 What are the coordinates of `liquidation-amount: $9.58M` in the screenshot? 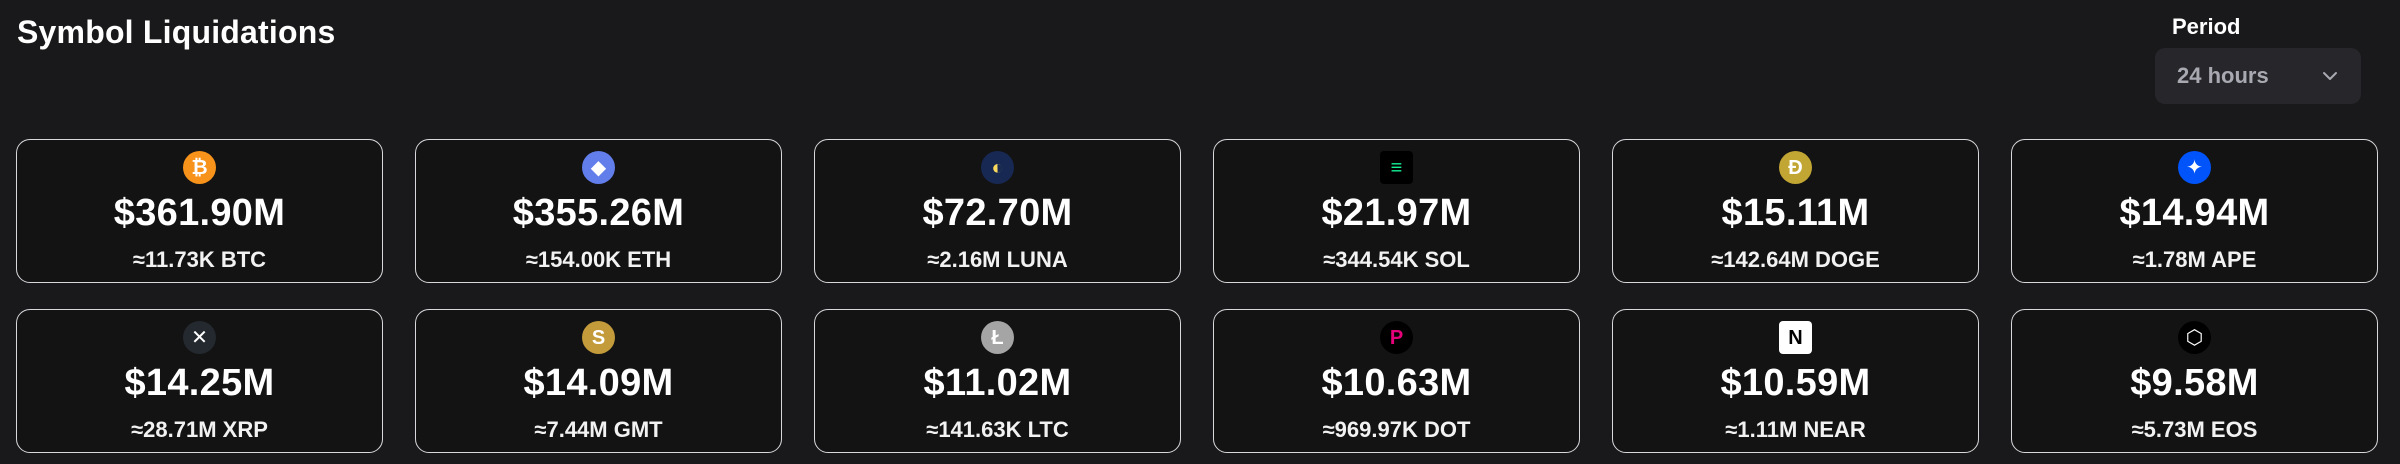 It's located at (2194, 383).